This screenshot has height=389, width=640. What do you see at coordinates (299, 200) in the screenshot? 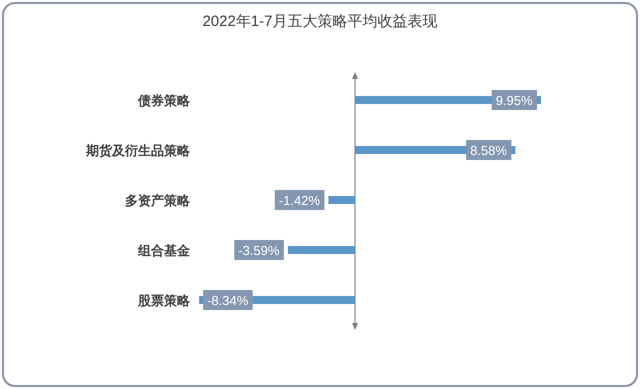
I see `data-label: -1.42%` at bounding box center [299, 200].